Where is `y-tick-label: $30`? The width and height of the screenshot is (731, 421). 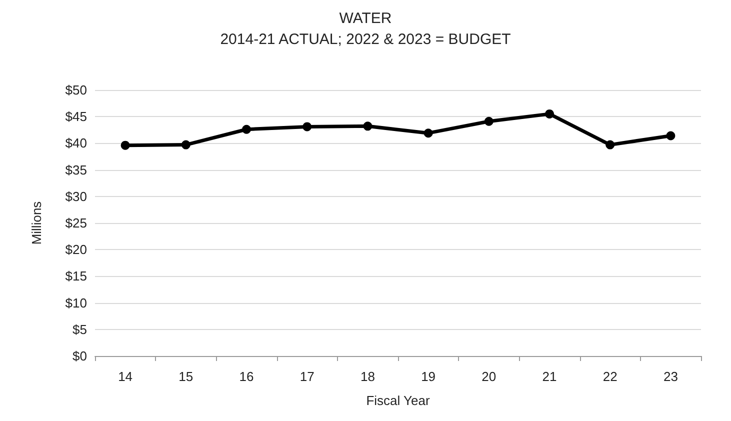
y-tick-label: $30 is located at coordinates (76, 196).